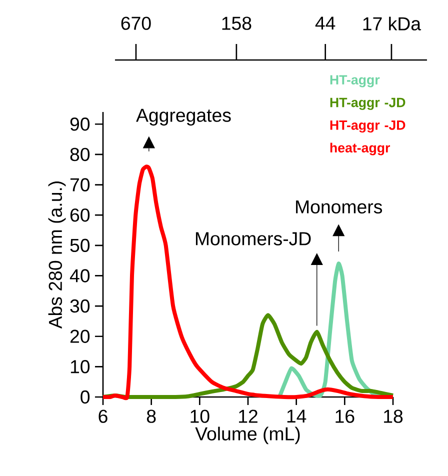 This screenshot has height=476, width=448. What do you see at coordinates (80, 306) in the screenshot?
I see `y-tick-label: 30` at bounding box center [80, 306].